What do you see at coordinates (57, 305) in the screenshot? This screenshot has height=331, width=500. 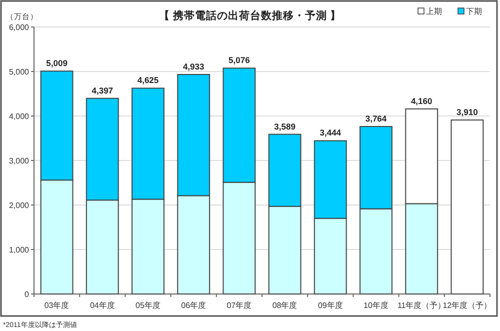 I see `x-tick-label: 03年度` at bounding box center [57, 305].